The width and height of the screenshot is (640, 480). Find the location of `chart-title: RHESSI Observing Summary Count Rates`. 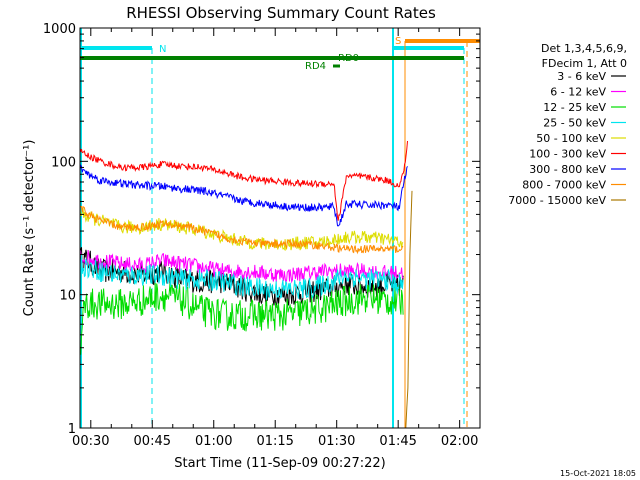

chart-title: RHESSI Observing Summary Count Rates is located at coordinates (281, 13).